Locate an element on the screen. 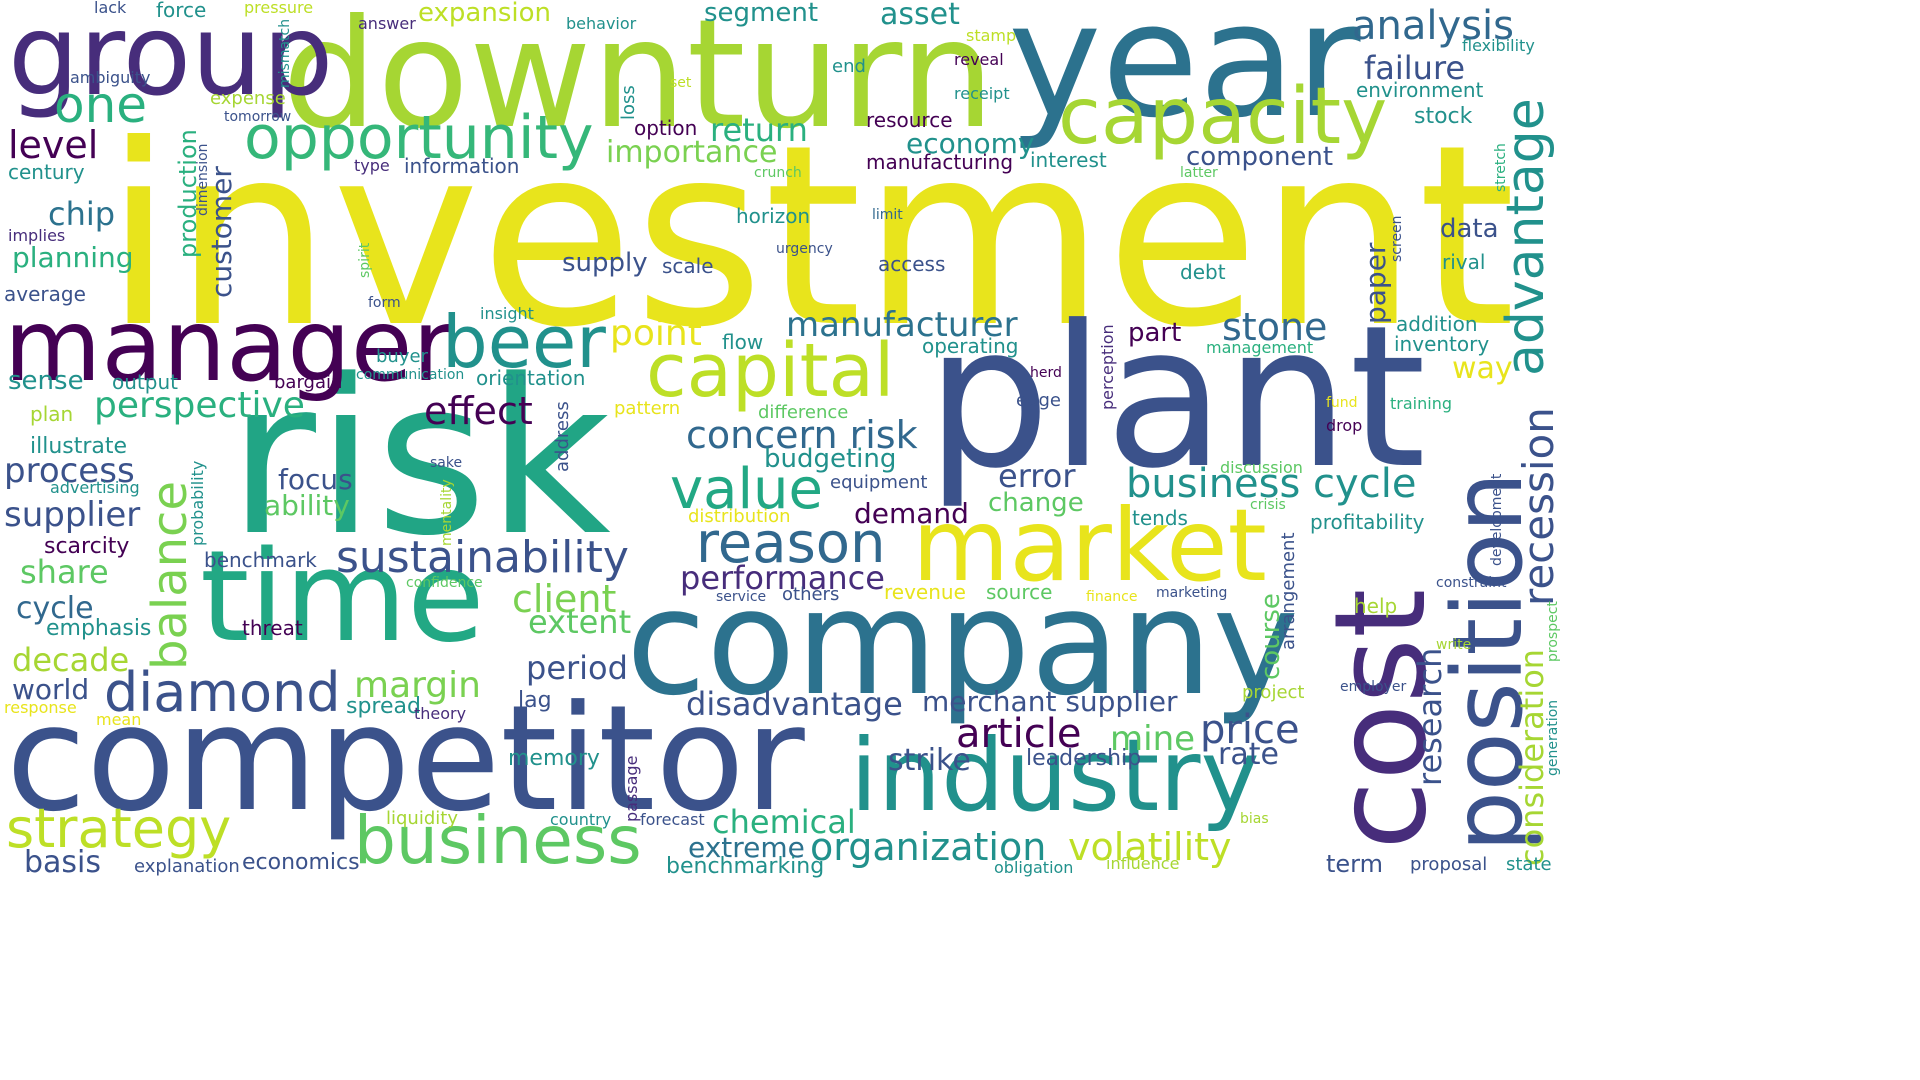 Image resolution: width=1920 pixels, height=1080 pixels. word-segment: segment is located at coordinates (761, 14).